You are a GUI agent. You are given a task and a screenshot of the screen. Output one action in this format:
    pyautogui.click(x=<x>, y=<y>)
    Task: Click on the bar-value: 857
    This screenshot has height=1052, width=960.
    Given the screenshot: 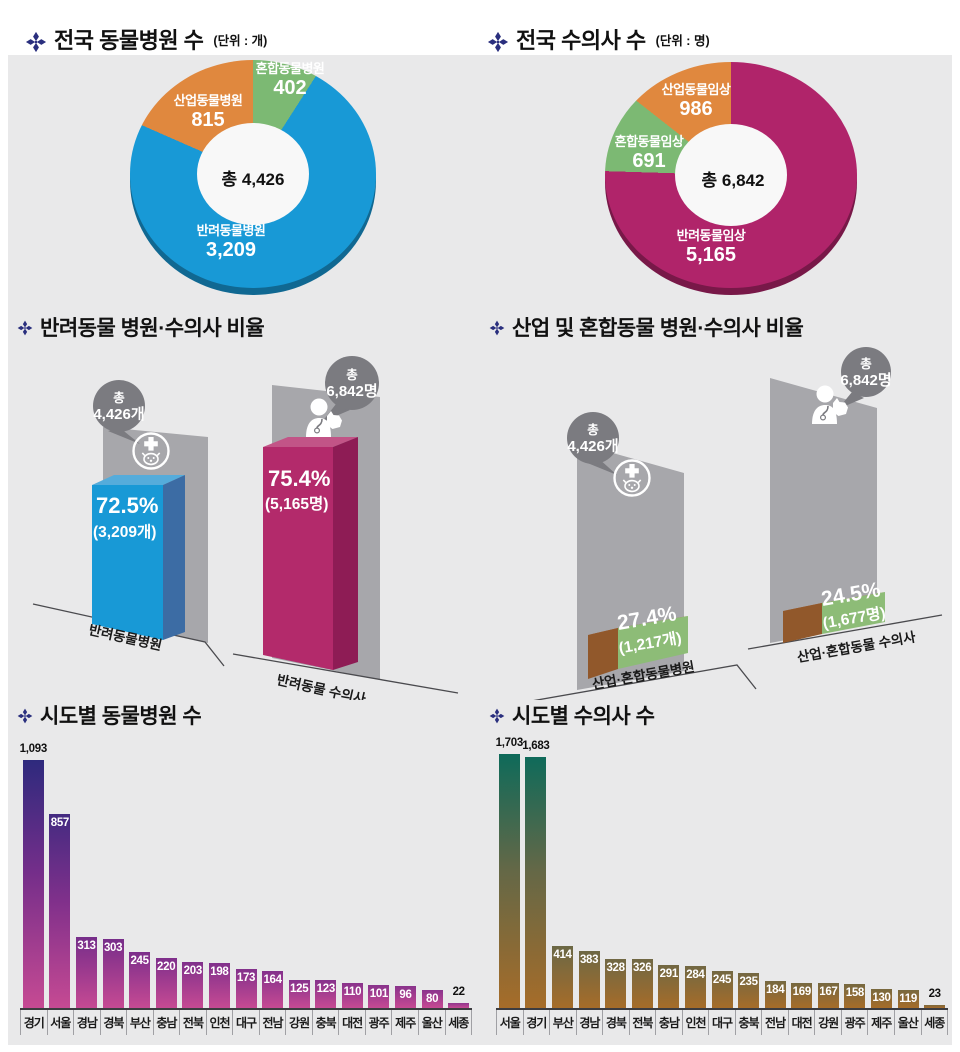 What is the action you would take?
    pyautogui.click(x=60, y=823)
    